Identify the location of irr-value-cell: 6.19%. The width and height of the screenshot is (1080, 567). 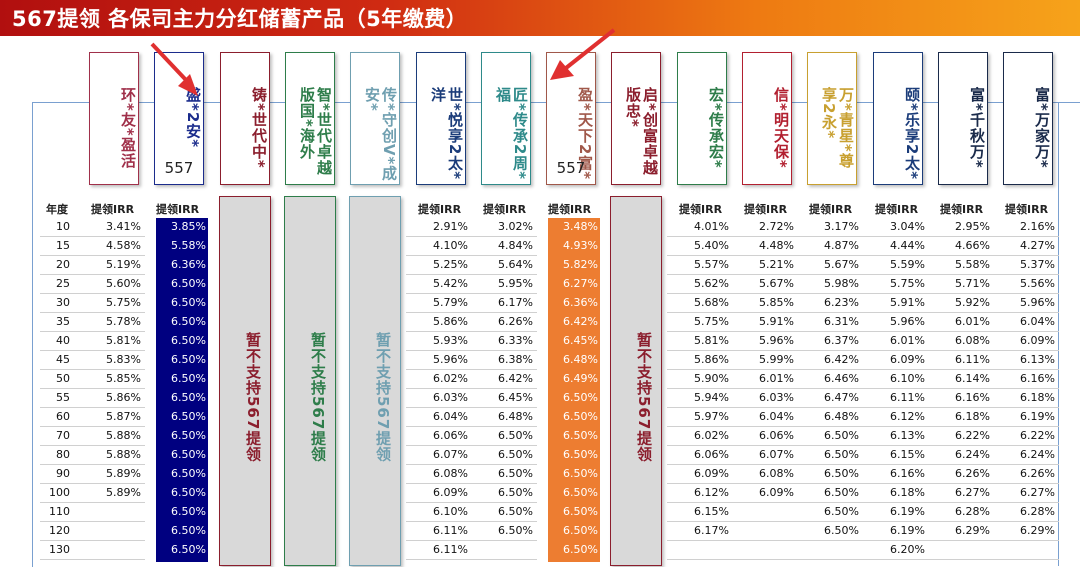
(1037, 416).